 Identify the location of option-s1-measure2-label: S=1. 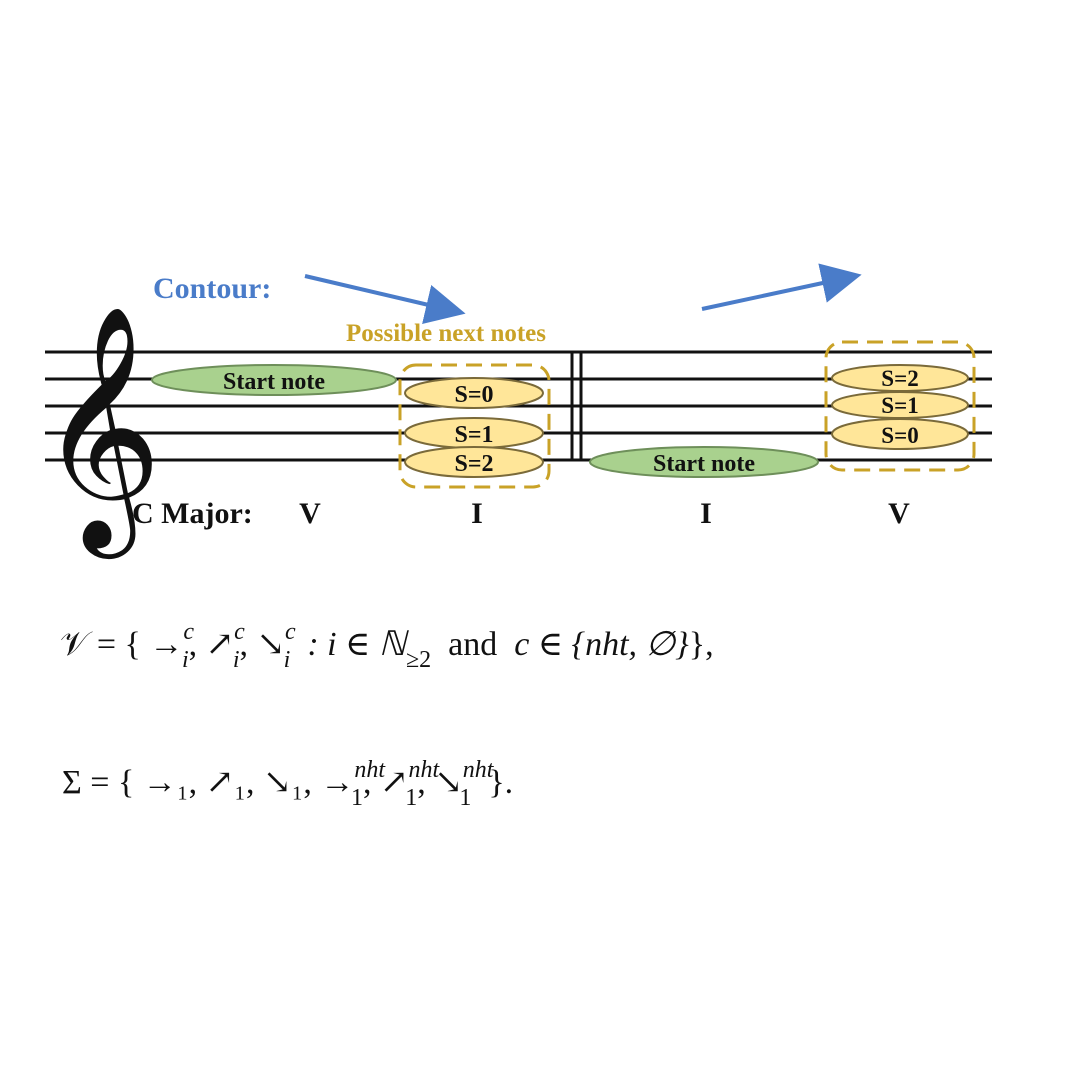
(899, 405).